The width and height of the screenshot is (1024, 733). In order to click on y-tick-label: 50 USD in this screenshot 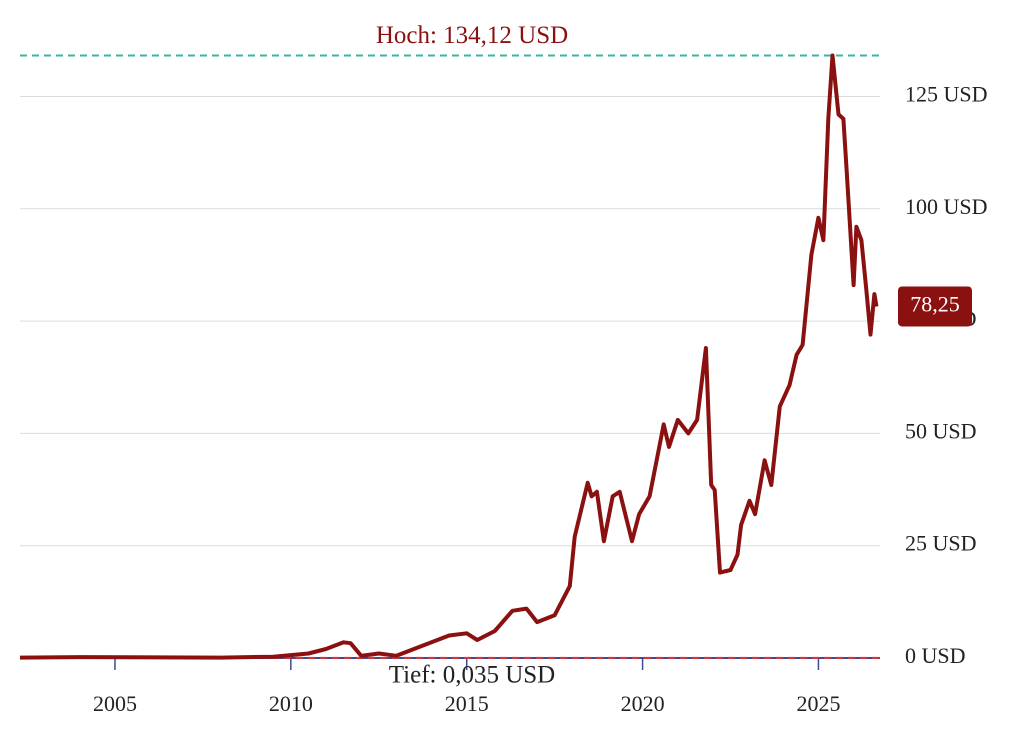, I will do `click(941, 430)`.